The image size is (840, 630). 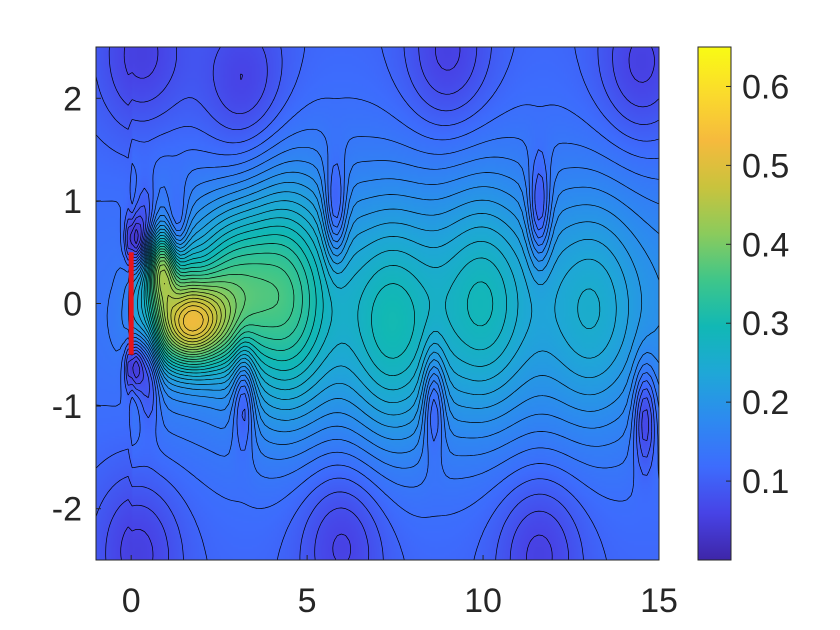 What do you see at coordinates (67, 407) in the screenshot?
I see `y-tick-label: -1` at bounding box center [67, 407].